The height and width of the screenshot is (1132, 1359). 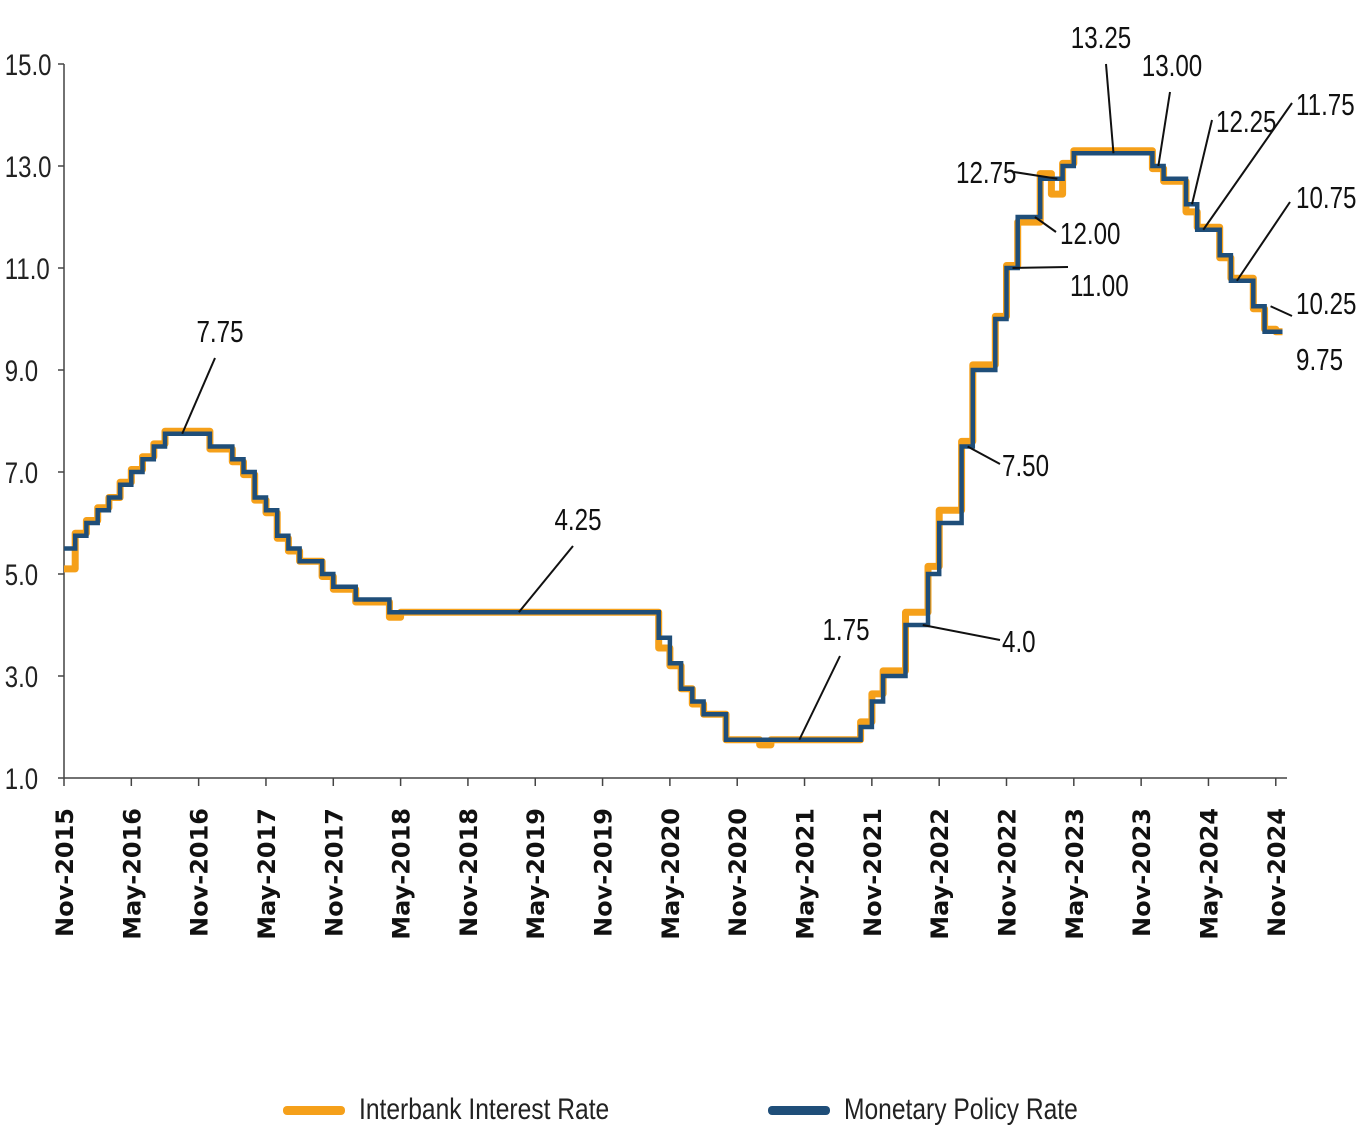 I want to click on annotation-label: 11.00, so click(x=1099, y=285).